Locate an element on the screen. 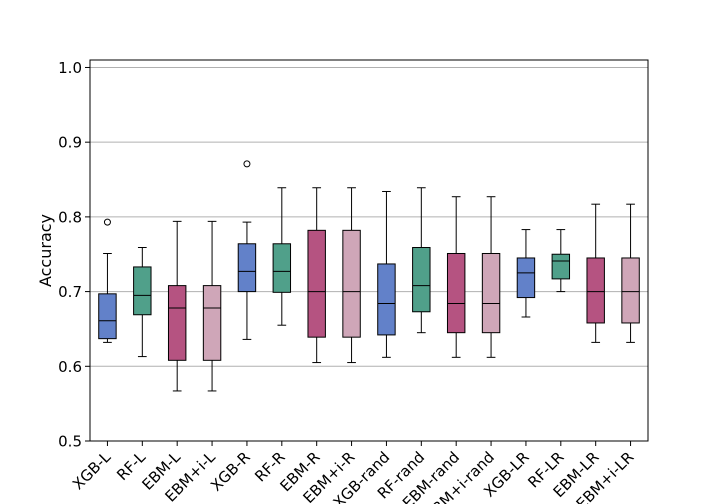 This screenshot has width=720, height=504. y-tick-label: 0.8 is located at coordinates (70, 217).